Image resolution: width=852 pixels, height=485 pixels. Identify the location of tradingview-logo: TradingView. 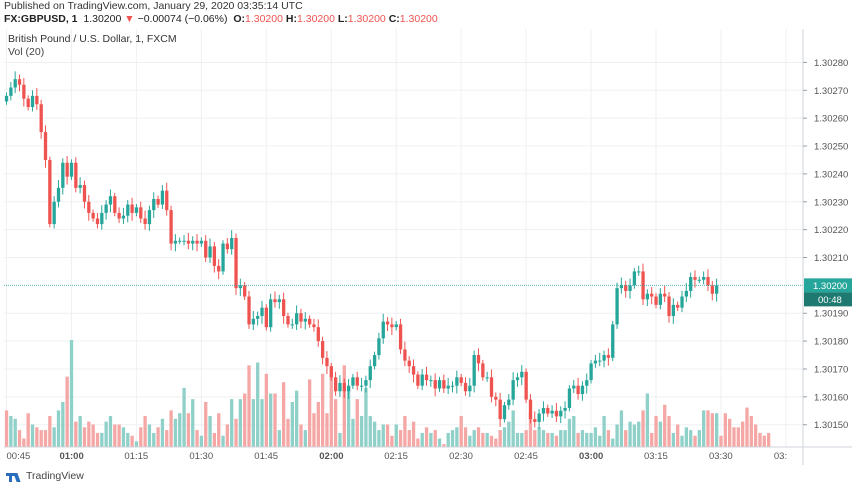
(45, 476).